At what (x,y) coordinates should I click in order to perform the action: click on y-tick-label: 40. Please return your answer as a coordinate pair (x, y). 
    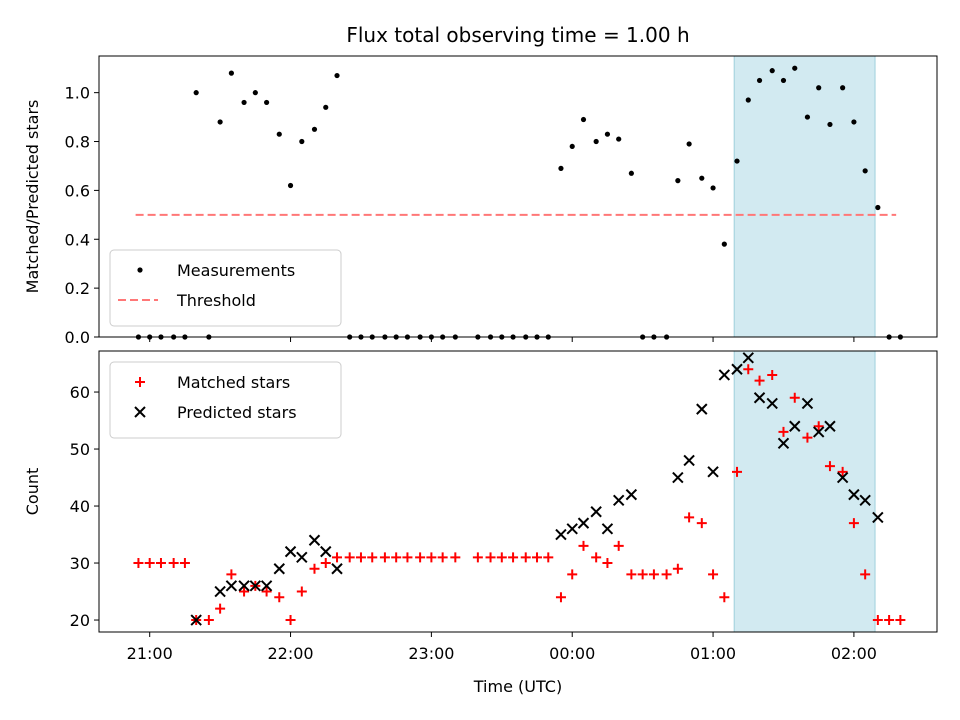
    Looking at the image, I should click on (80, 506).